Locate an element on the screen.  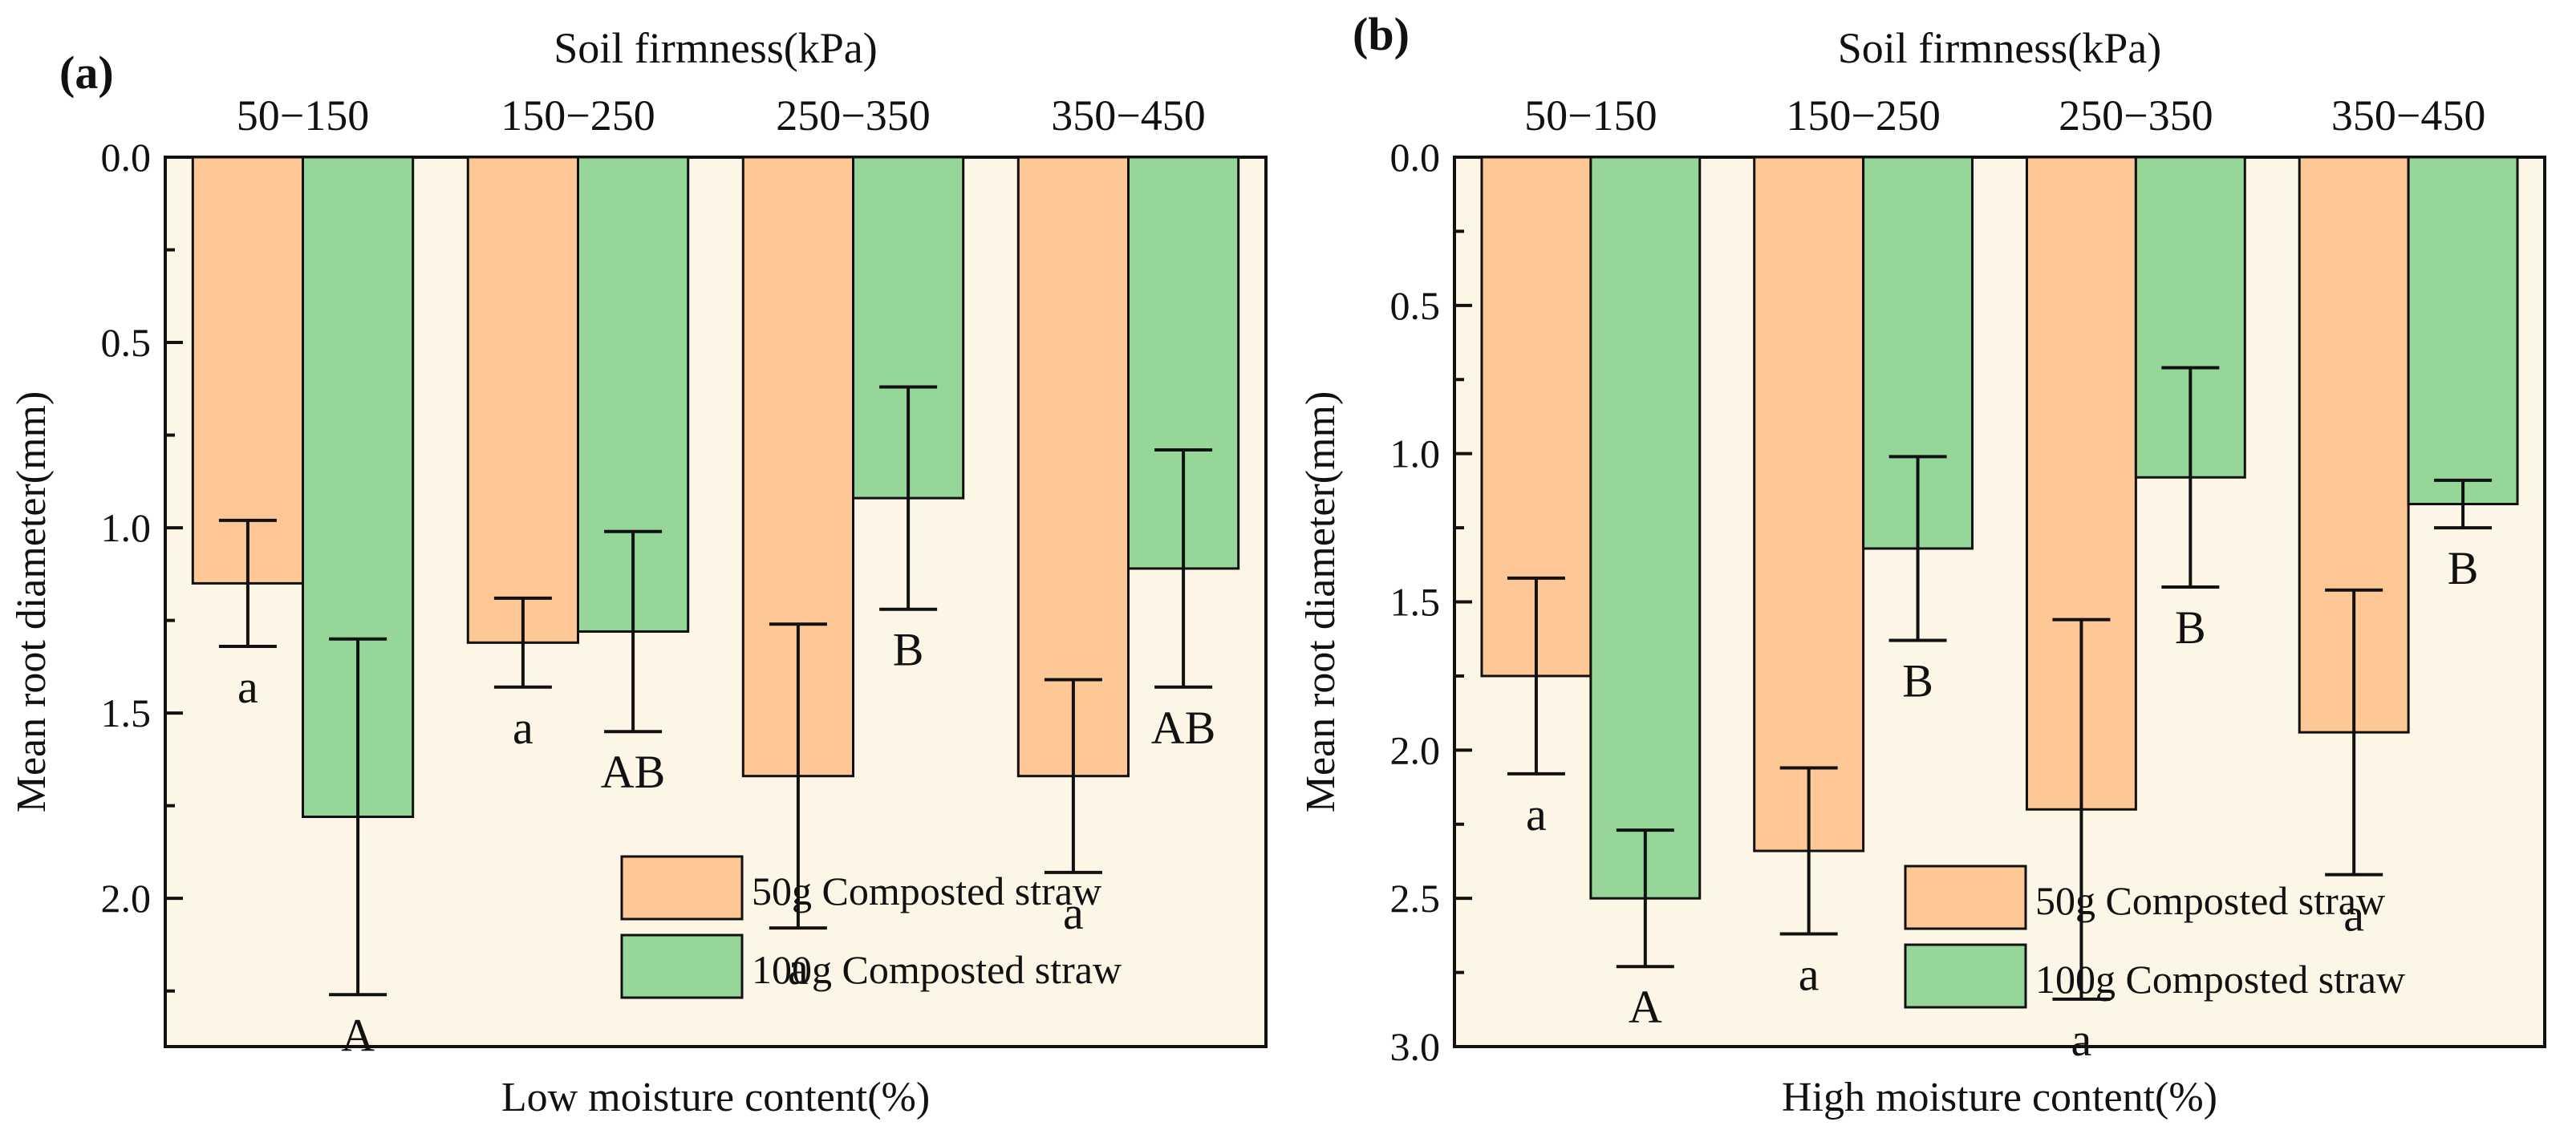
y-tick-label: 2.5 is located at coordinates (1415, 899).